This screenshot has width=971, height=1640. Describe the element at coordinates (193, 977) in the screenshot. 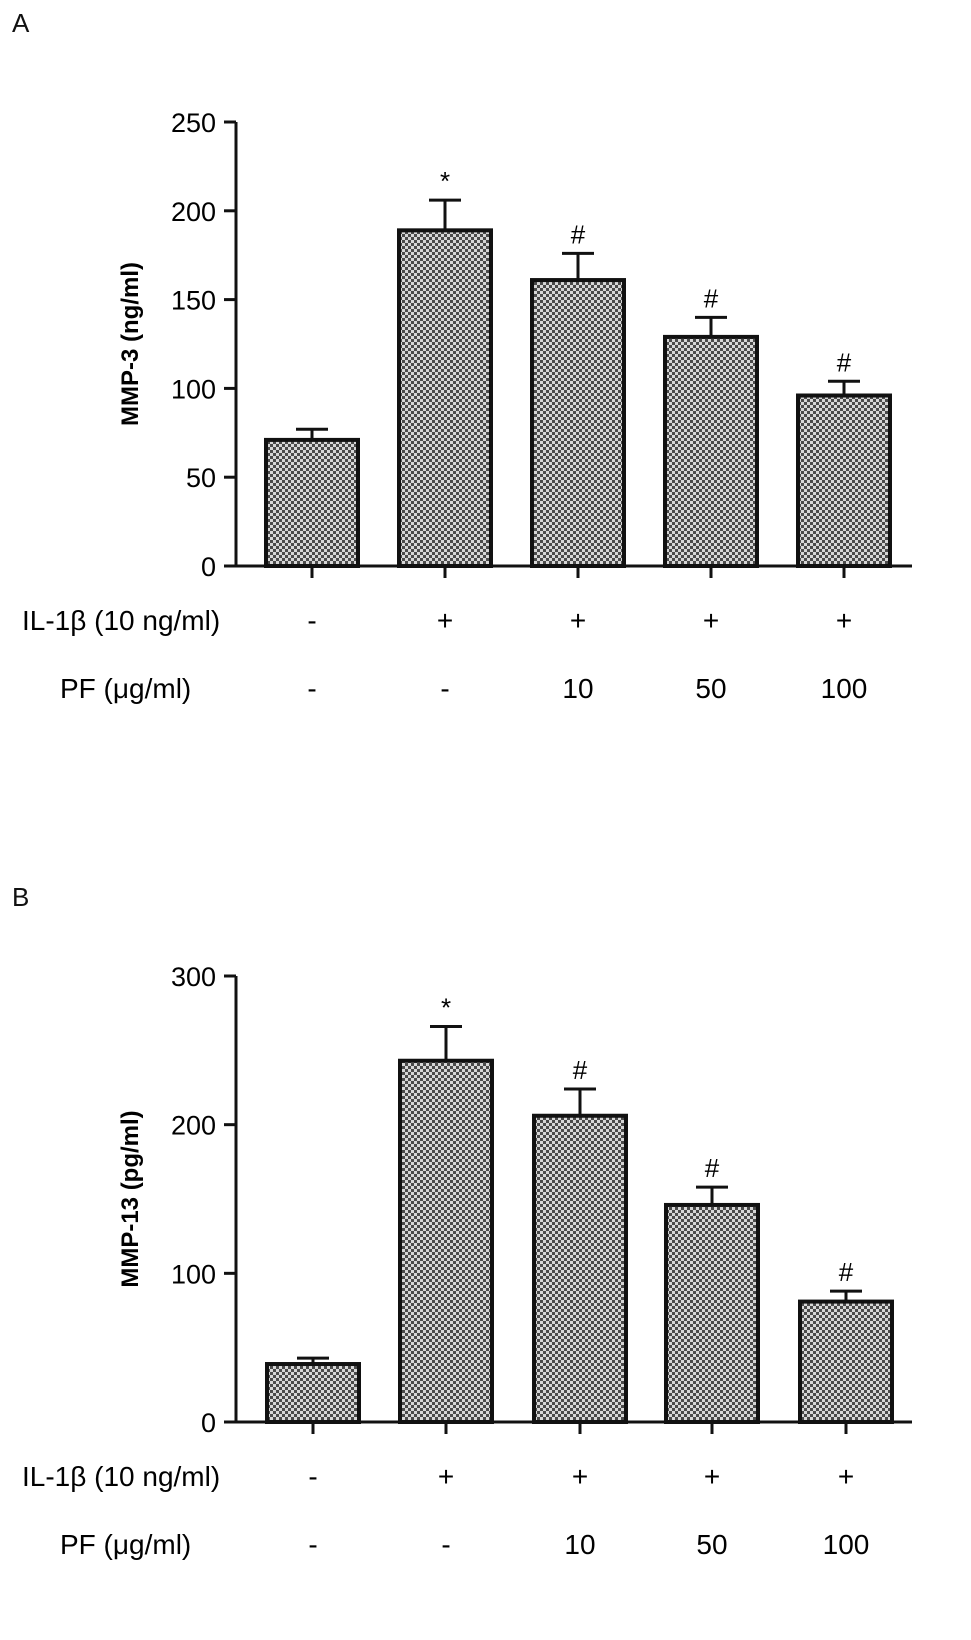

I see `y-tick-label: 300` at that location.